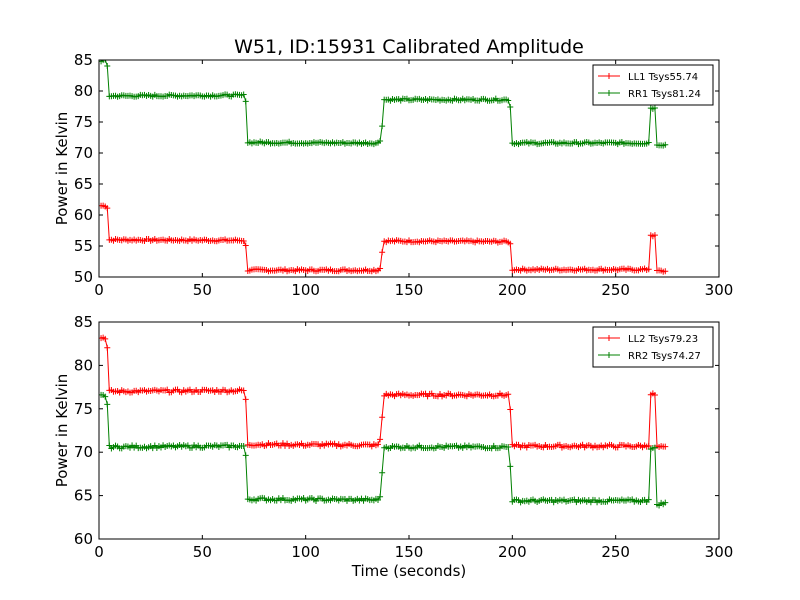 The image size is (800, 600). I want to click on legend-label: RR2 Tsys74.27, so click(664, 356).